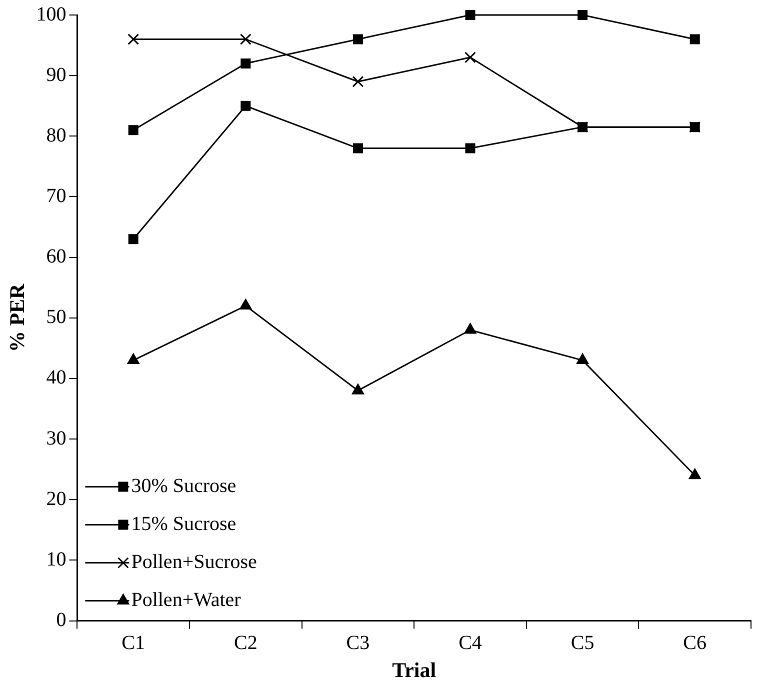 The image size is (767, 686). Describe the element at coordinates (56, 257) in the screenshot. I see `y-tick-label: 60` at that location.